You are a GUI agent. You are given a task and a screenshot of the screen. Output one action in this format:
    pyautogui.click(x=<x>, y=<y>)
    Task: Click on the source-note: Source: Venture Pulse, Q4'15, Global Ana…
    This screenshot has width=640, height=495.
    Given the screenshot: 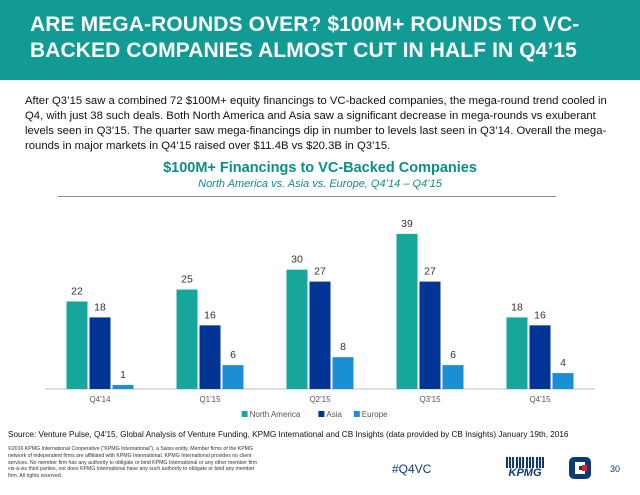 What is the action you would take?
    pyautogui.click(x=288, y=434)
    